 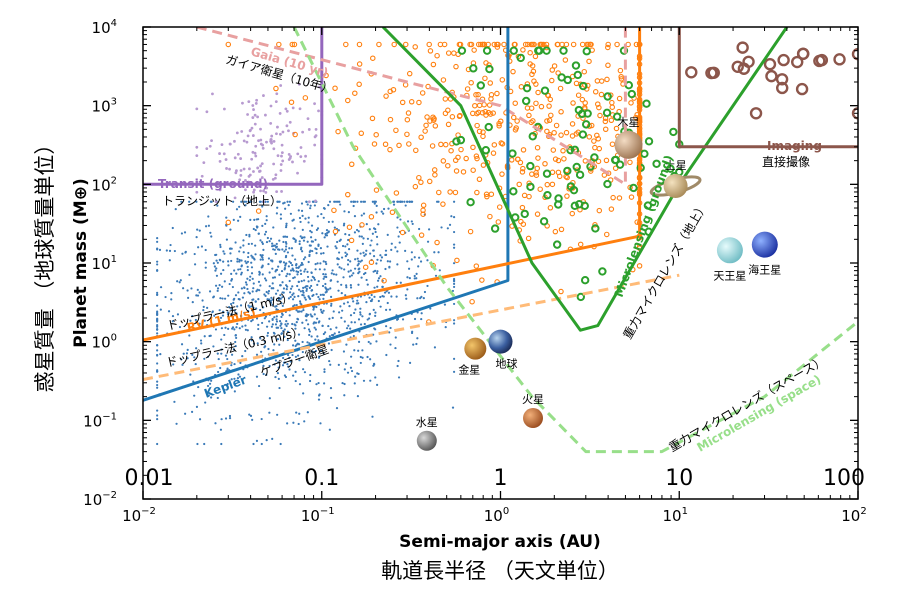 I want to click on y-tick-label: 101, so click(x=104, y=263).